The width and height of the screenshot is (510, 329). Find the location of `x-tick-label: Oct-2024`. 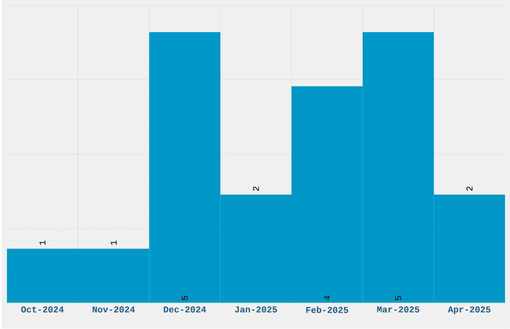

x-tick-label: Oct-2024 is located at coordinates (42, 309).